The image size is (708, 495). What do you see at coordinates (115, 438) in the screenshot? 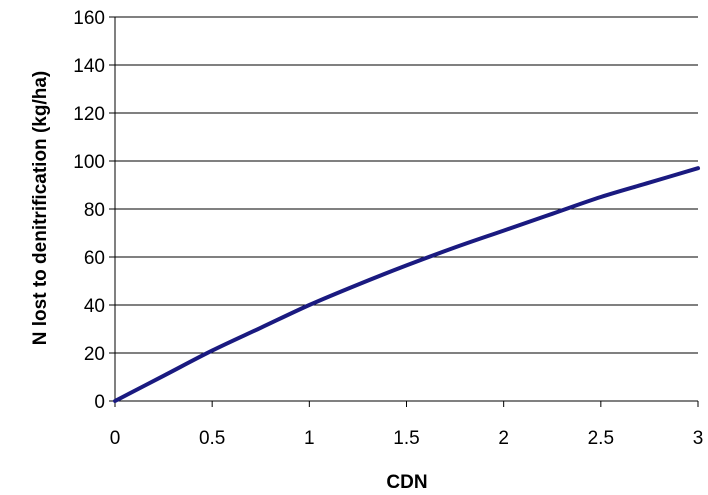
I see `x-tick-label: 0` at bounding box center [115, 438].